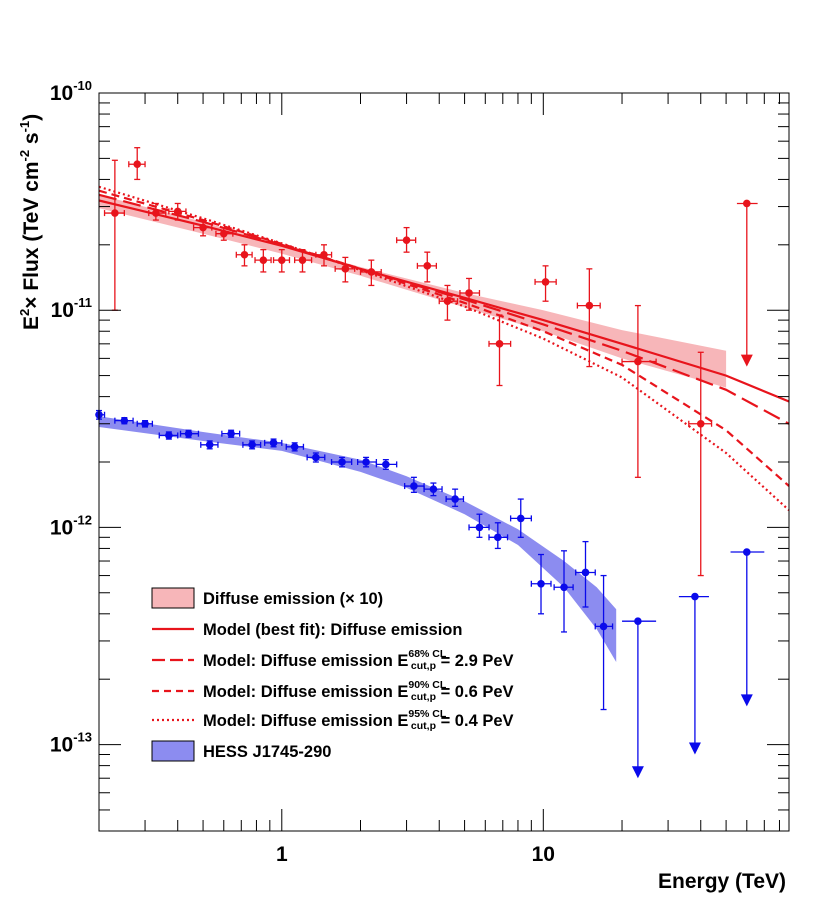 The image size is (830, 924). I want to click on legend-item-model_best: Model (best fit): Diffuse emission, so click(307, 630).